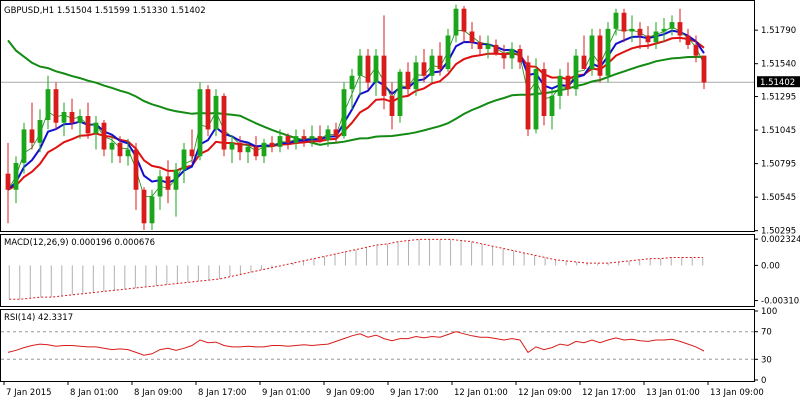 This screenshot has height=400, width=800. What do you see at coordinates (414, 393) in the screenshot?
I see `time-tick-label: 9 Jan 17:00` at bounding box center [414, 393].